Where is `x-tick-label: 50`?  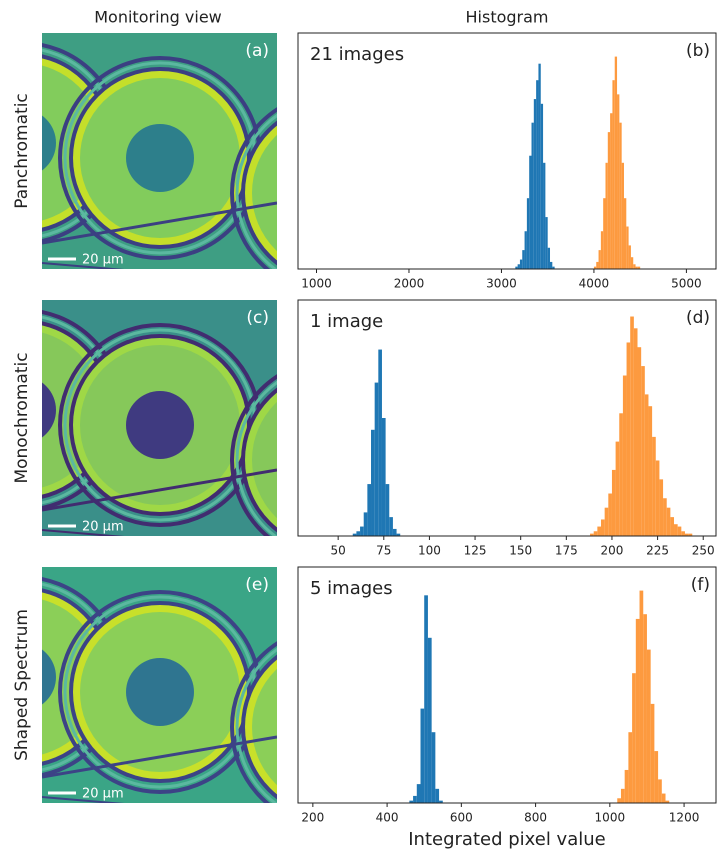
x-tick-label: 50 is located at coordinates (338, 551).